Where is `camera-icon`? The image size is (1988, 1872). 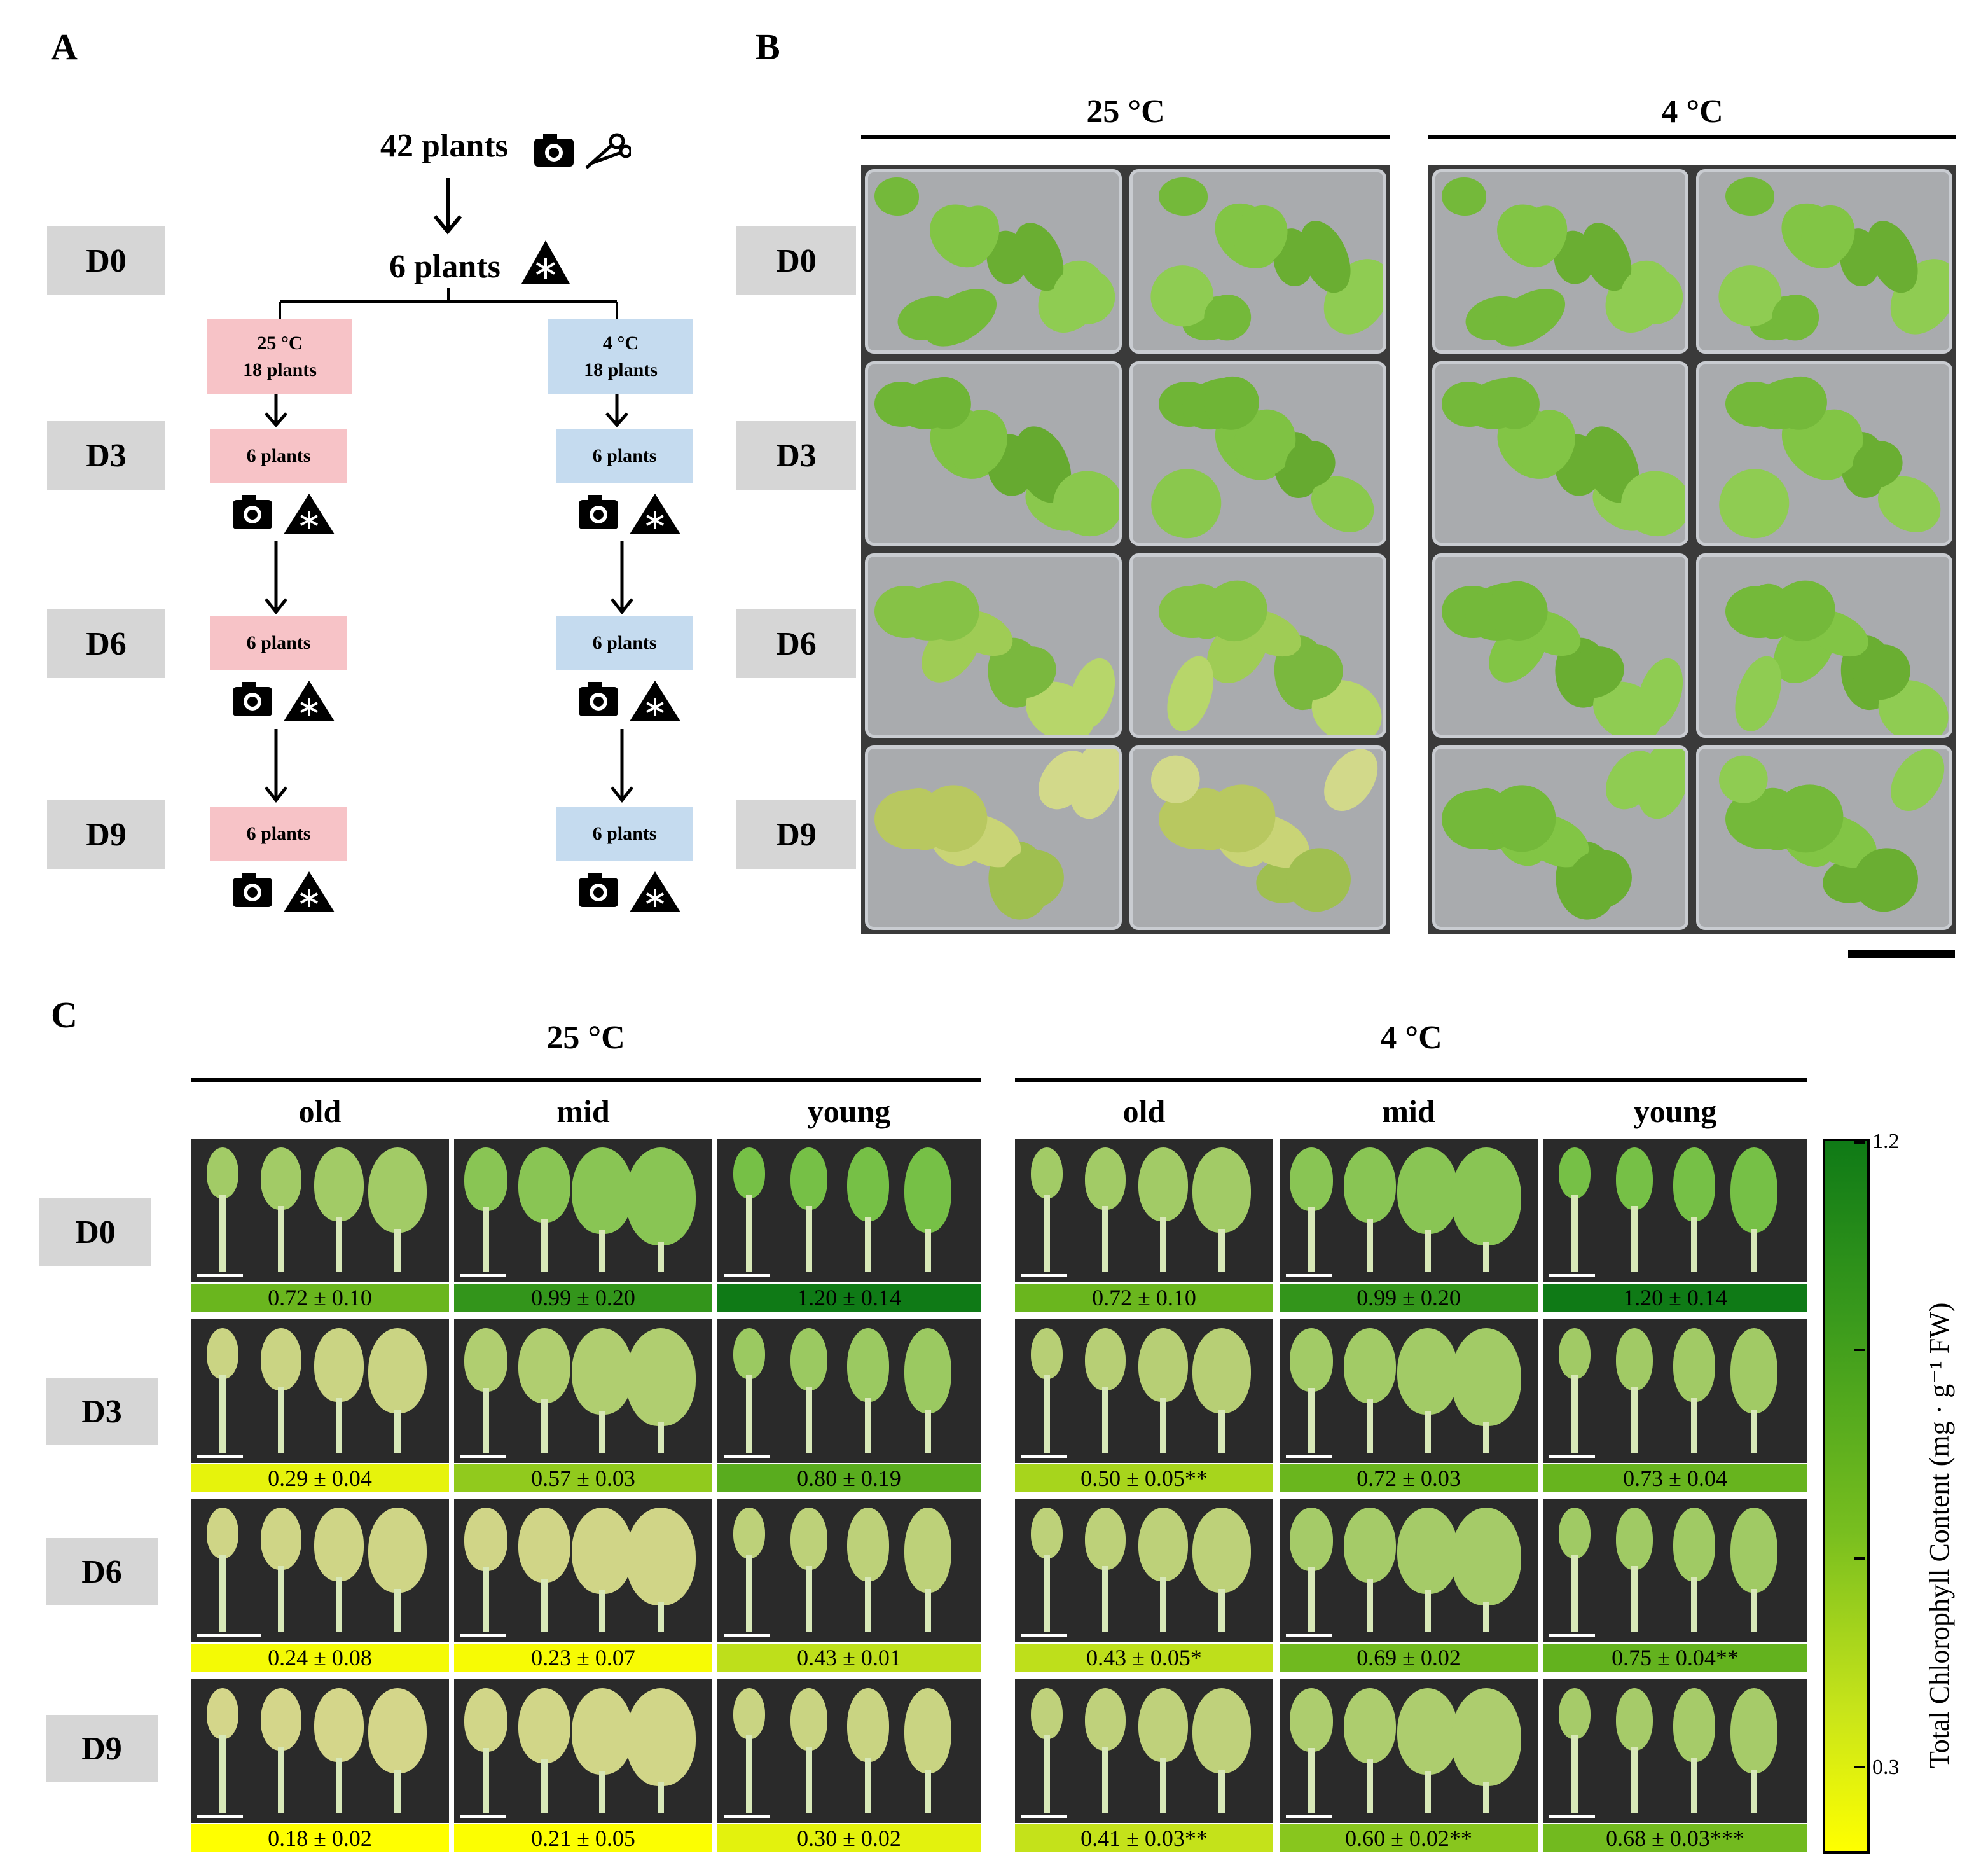 camera-icon is located at coordinates (252, 890).